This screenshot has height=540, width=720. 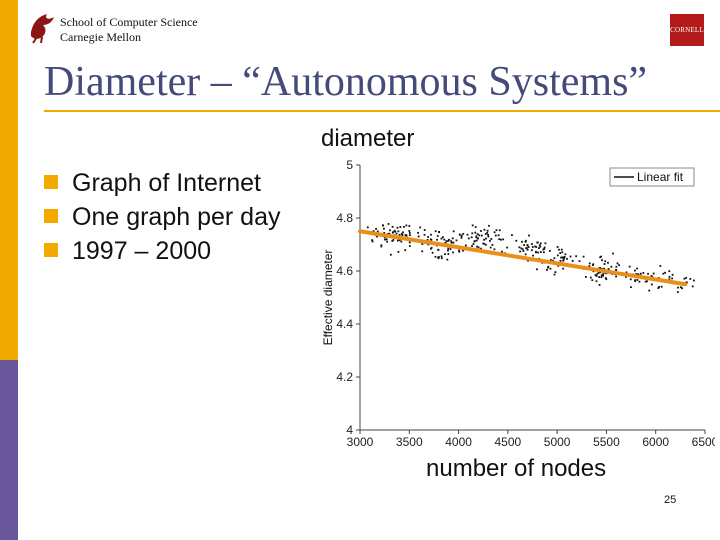 What do you see at coordinates (652, 177) in the screenshot?
I see `legend-box` at bounding box center [652, 177].